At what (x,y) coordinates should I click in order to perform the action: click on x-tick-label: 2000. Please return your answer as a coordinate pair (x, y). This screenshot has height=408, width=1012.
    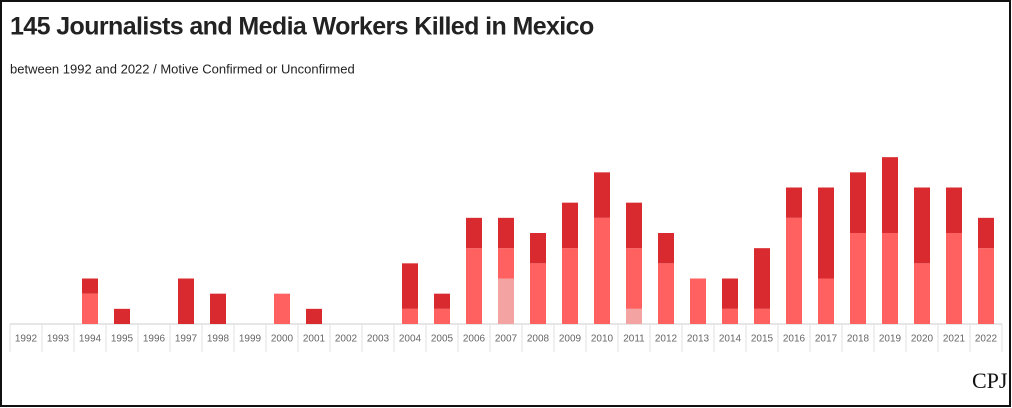
    Looking at the image, I should click on (282, 339).